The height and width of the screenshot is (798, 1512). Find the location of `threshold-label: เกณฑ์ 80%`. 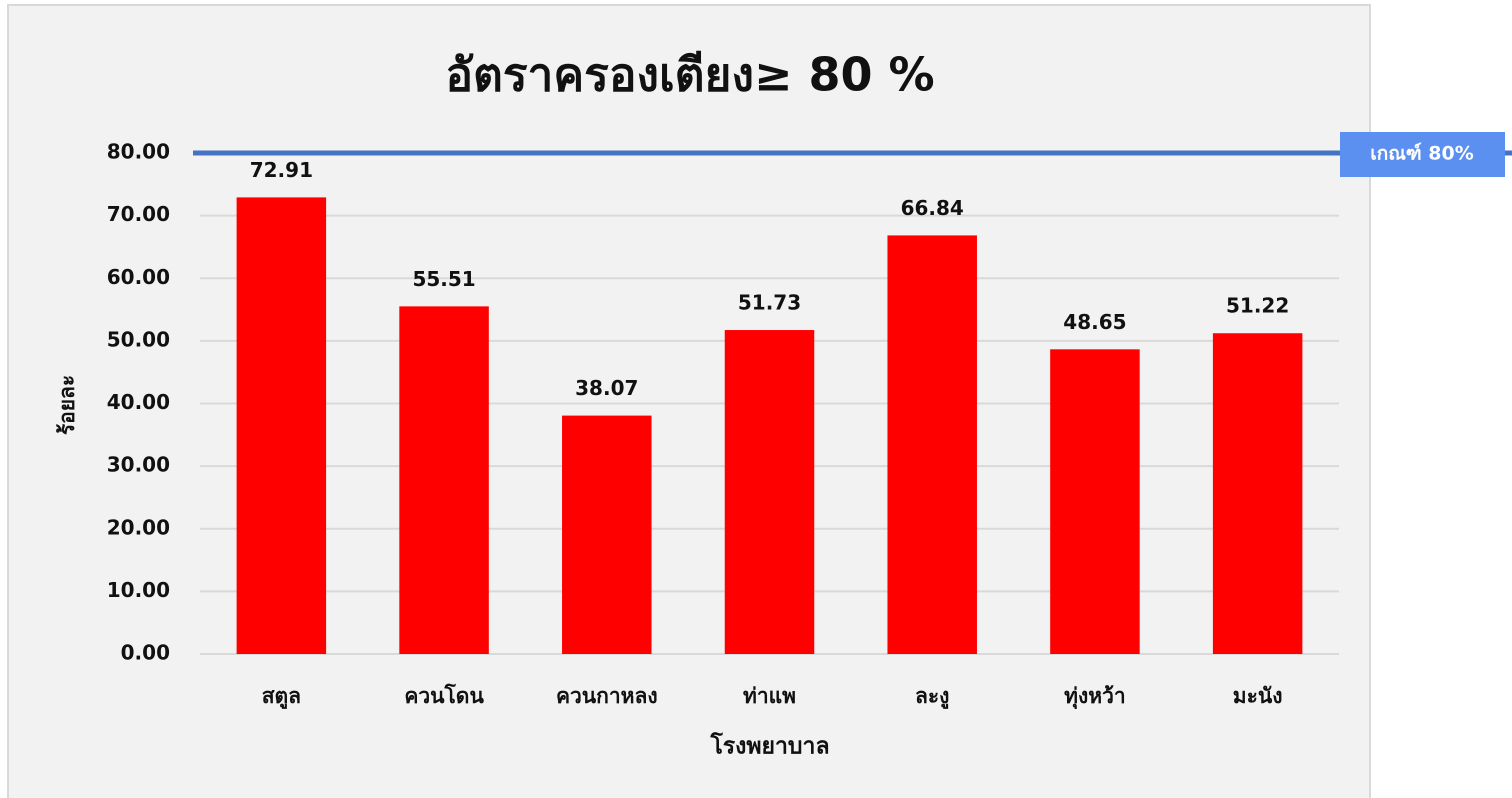

threshold-label: เกณฑ์ 80% is located at coordinates (1422, 154).